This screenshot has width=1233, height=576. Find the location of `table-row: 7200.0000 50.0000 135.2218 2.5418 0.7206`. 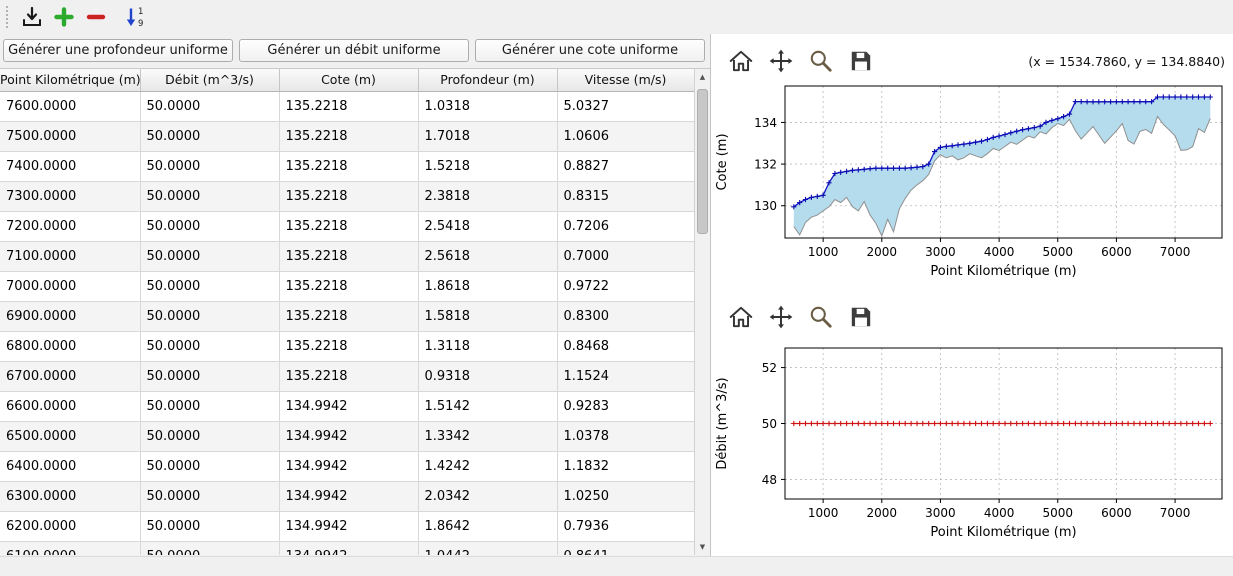

table-row: 7200.0000 50.0000 135.2218 2.5418 0.7206 is located at coordinates (347, 226).